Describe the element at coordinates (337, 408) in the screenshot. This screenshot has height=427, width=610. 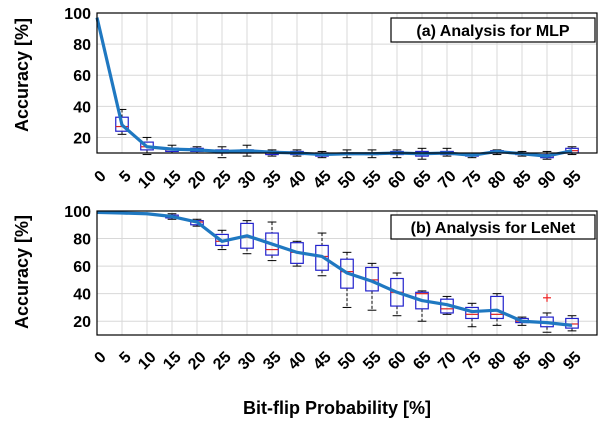
I see `x-axis-label: Bit-flip Probability [%]` at that location.